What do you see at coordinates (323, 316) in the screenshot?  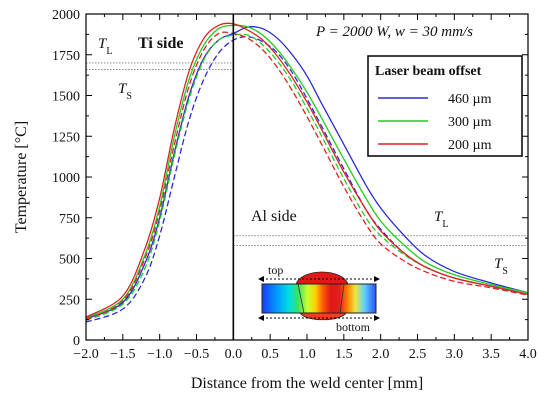 I see `weld-bead-root` at bounding box center [323, 316].